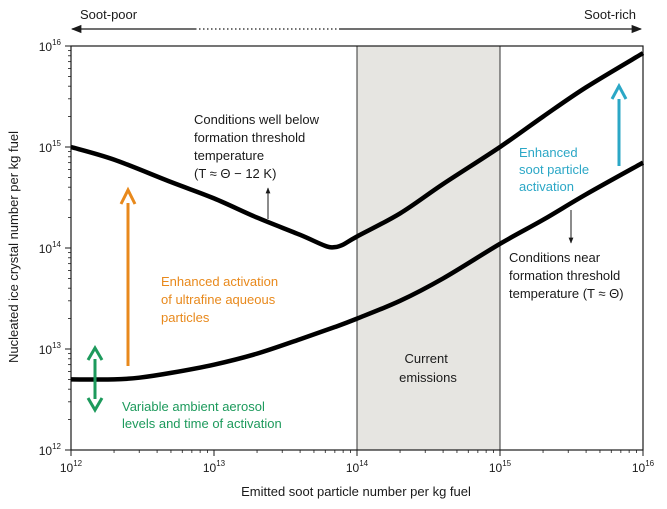 The width and height of the screenshot is (667, 509). What do you see at coordinates (610, 14) in the screenshot?
I see `soot-rich-label: Soot-rich` at bounding box center [610, 14].